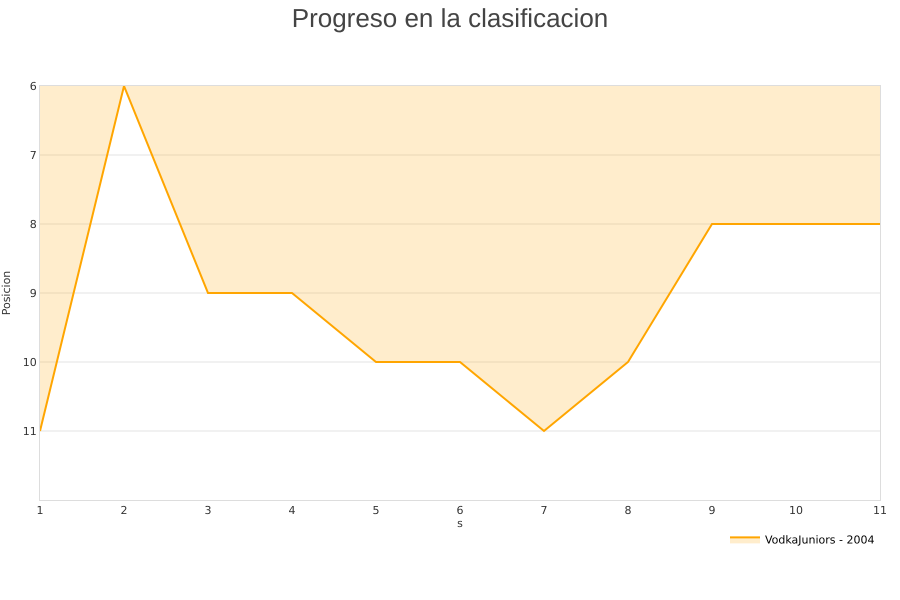 The width and height of the screenshot is (900, 600). Describe the element at coordinates (33, 293) in the screenshot. I see `y-tick-label: 9` at that location.